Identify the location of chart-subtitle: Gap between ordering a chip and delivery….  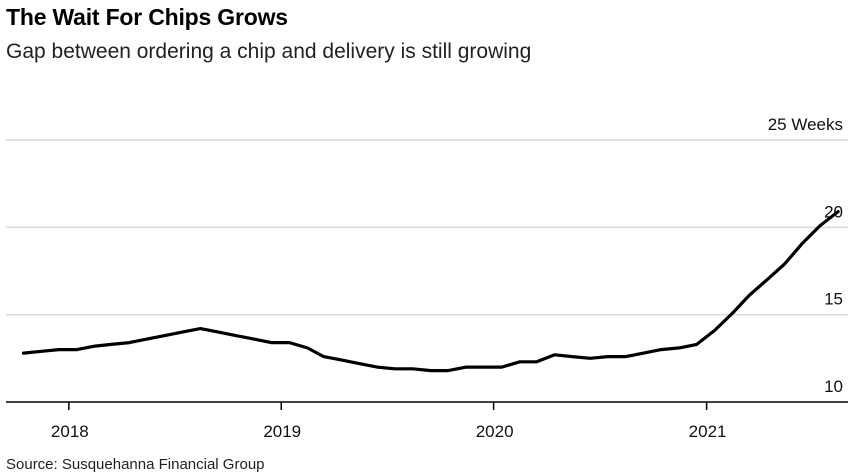
(269, 51).